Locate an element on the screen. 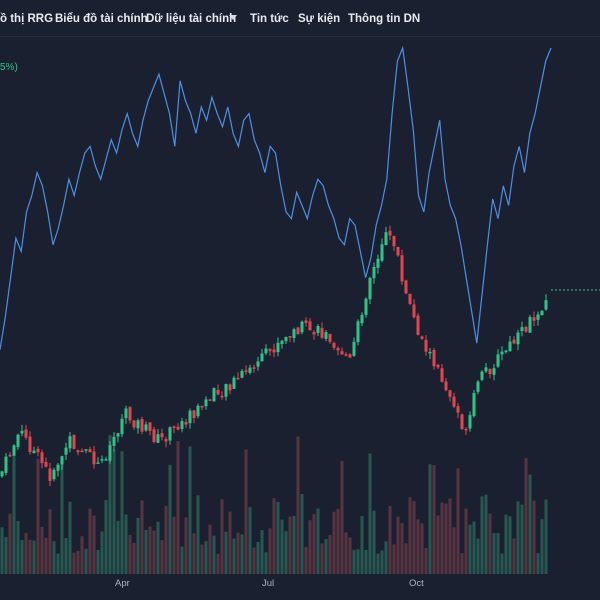 The image size is (600, 600). nav-item-news: Tin tức is located at coordinates (269, 19).